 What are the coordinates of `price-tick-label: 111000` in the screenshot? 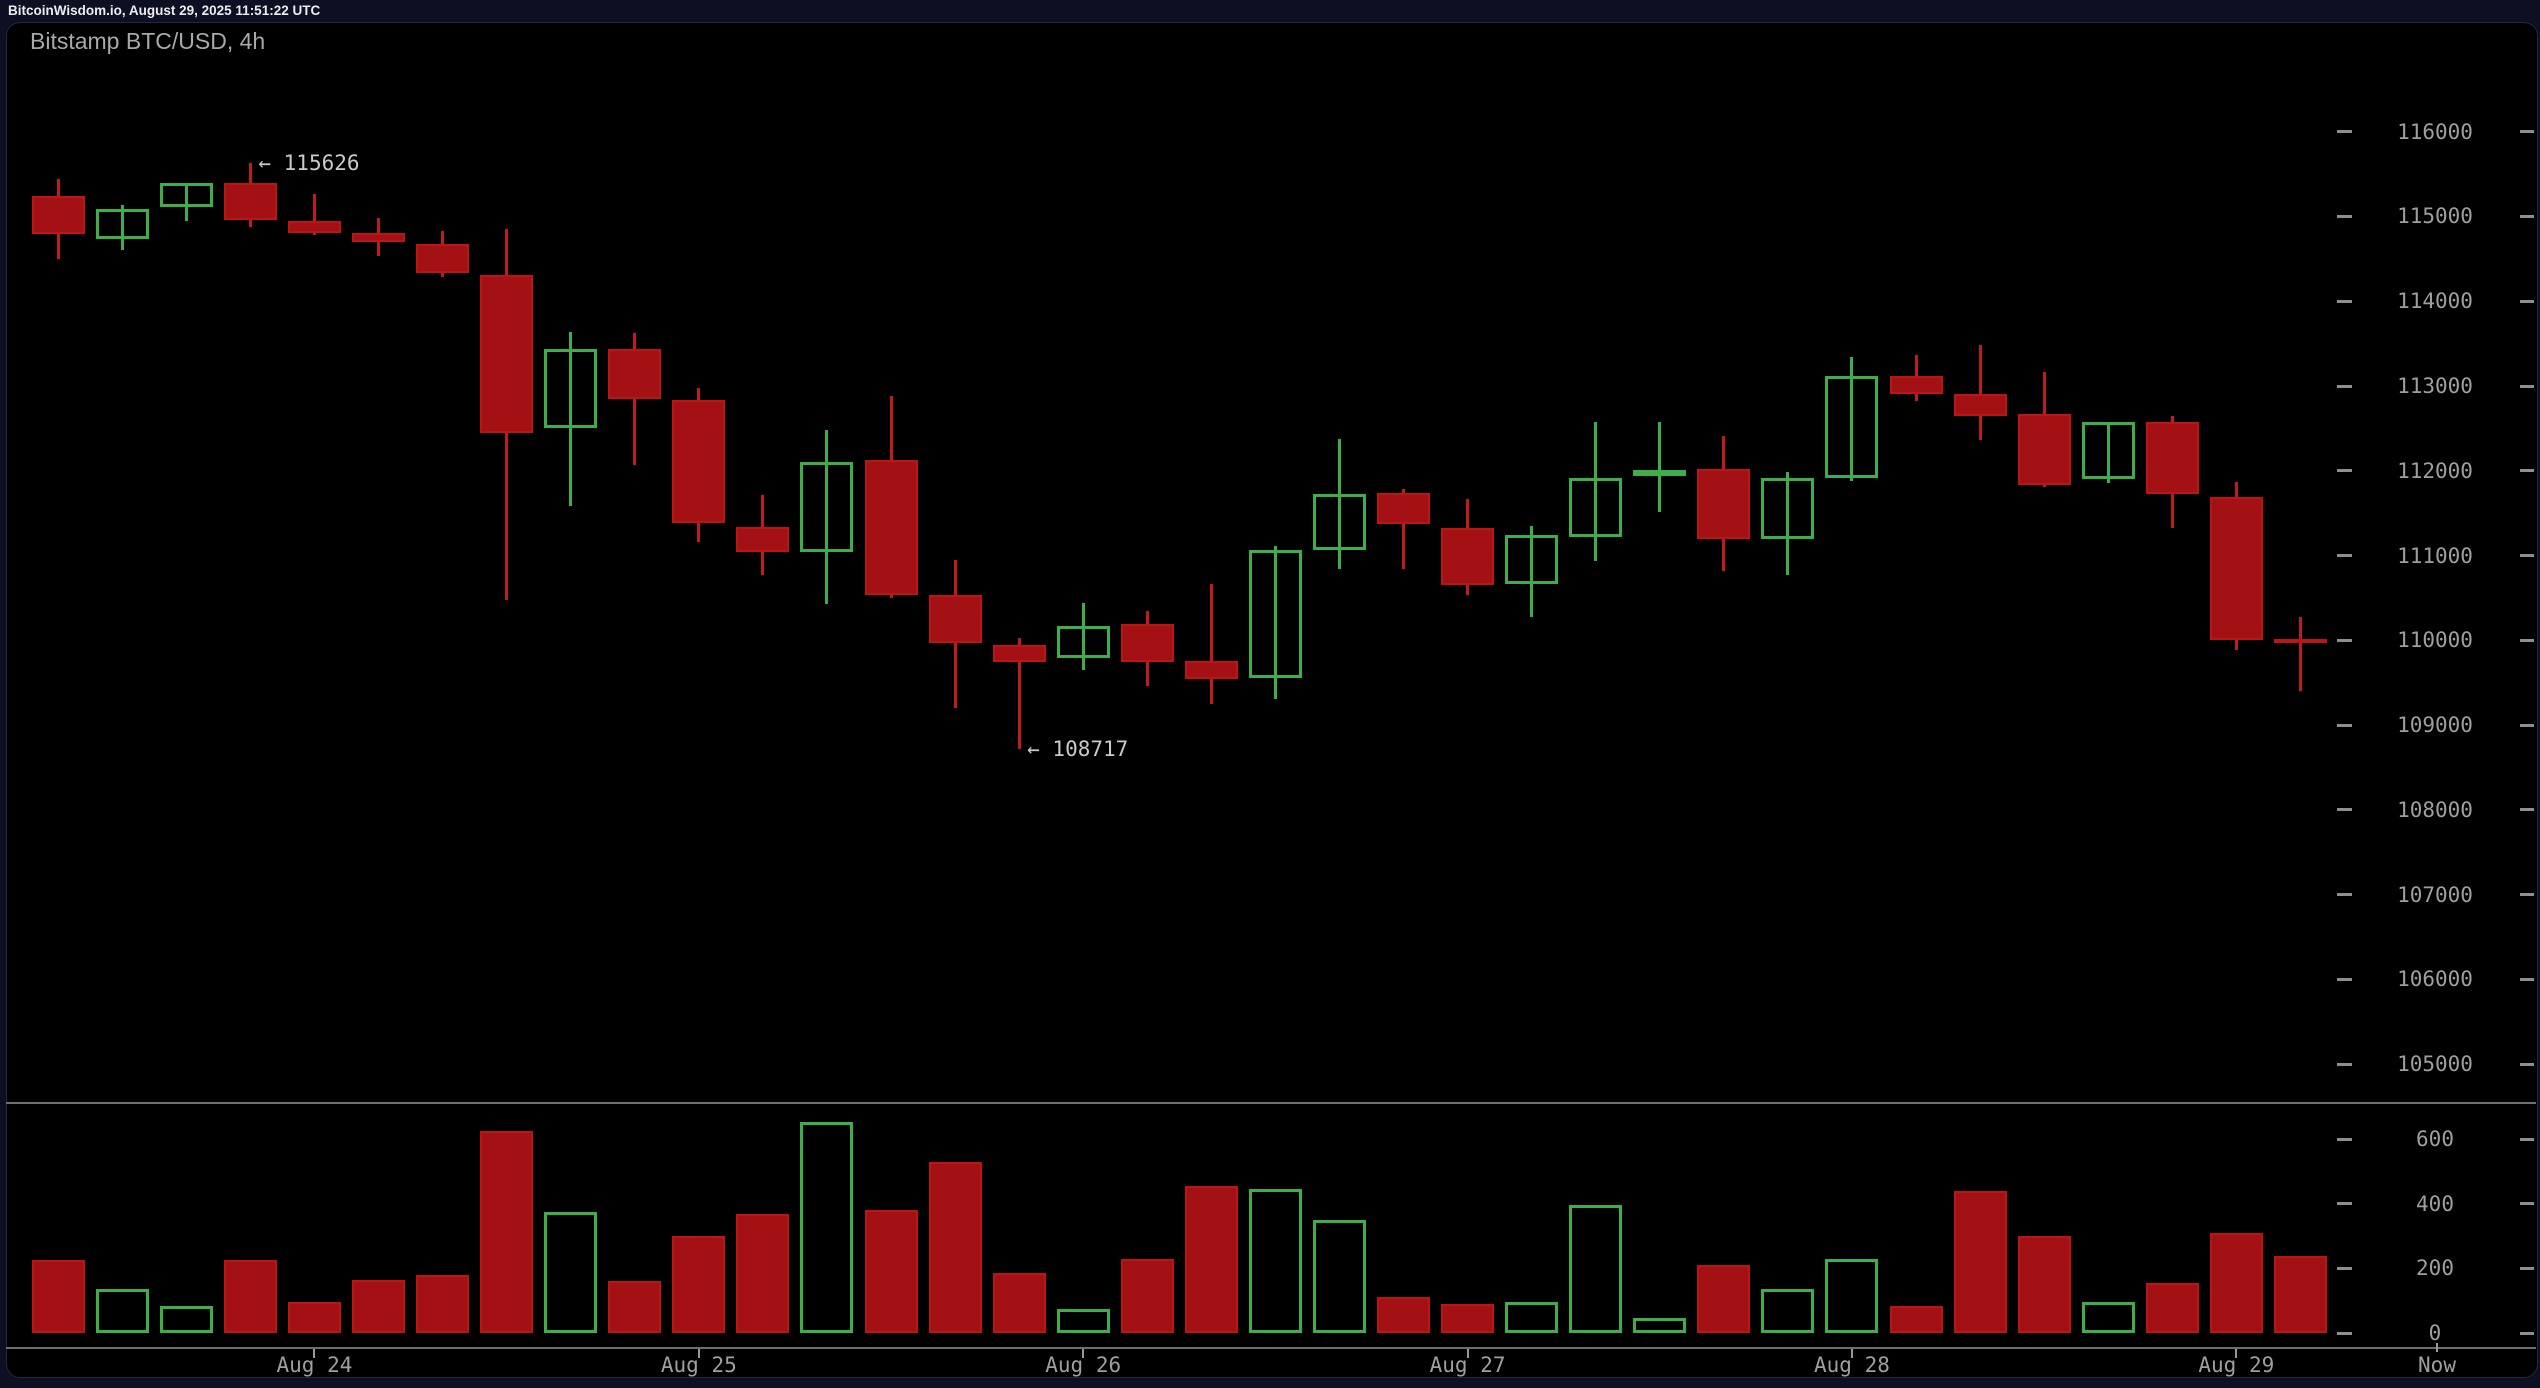 It's located at (2435, 555).